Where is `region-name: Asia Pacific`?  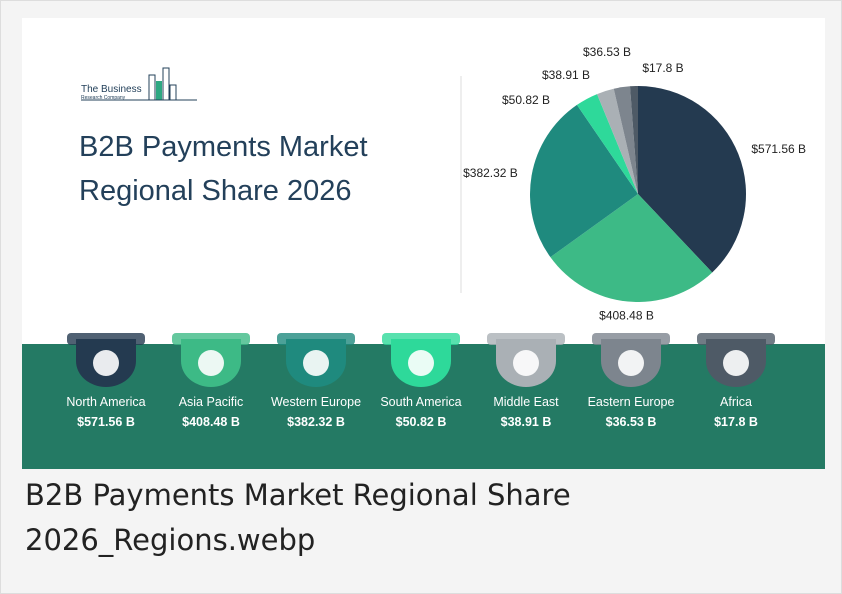 region-name: Asia Pacific is located at coordinates (211, 402).